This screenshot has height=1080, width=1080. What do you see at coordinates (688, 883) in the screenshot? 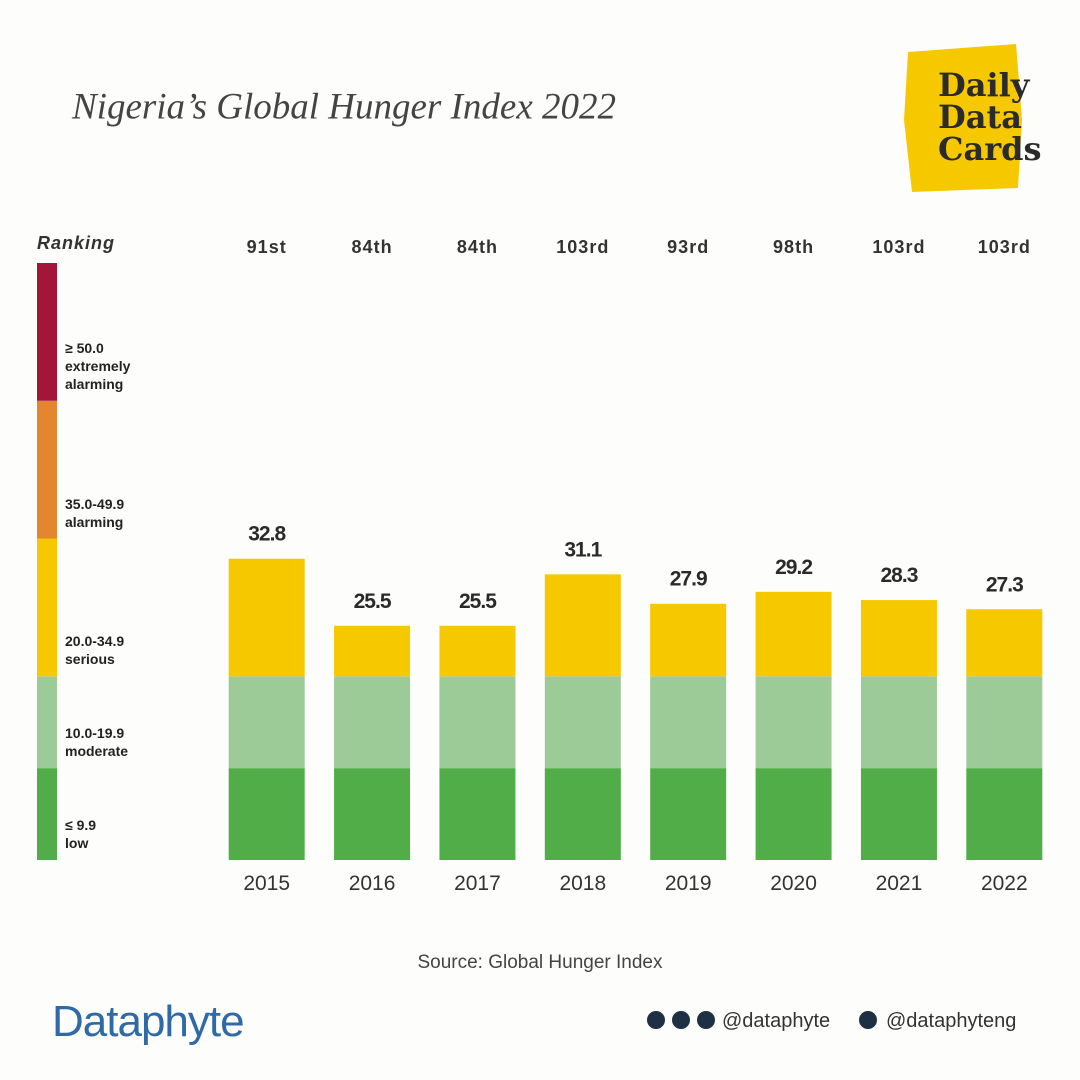
I see `x-tick-label: 2019` at bounding box center [688, 883].